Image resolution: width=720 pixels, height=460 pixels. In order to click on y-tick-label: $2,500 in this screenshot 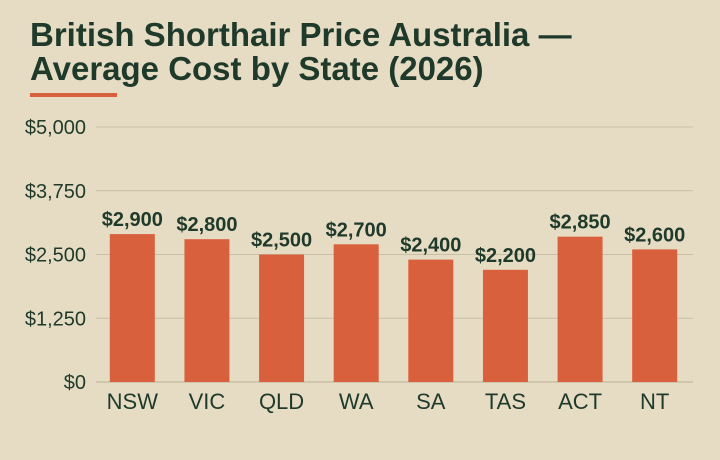, I will do `click(55, 256)`.